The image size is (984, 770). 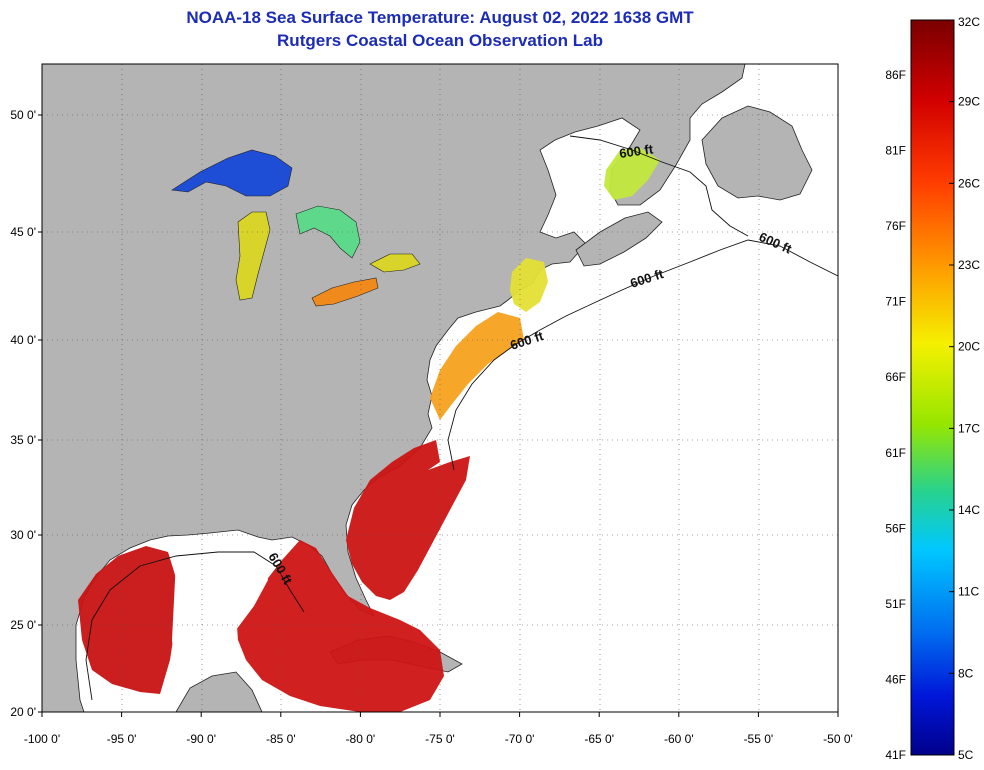 I want to click on colorbar, so click(x=932, y=387).